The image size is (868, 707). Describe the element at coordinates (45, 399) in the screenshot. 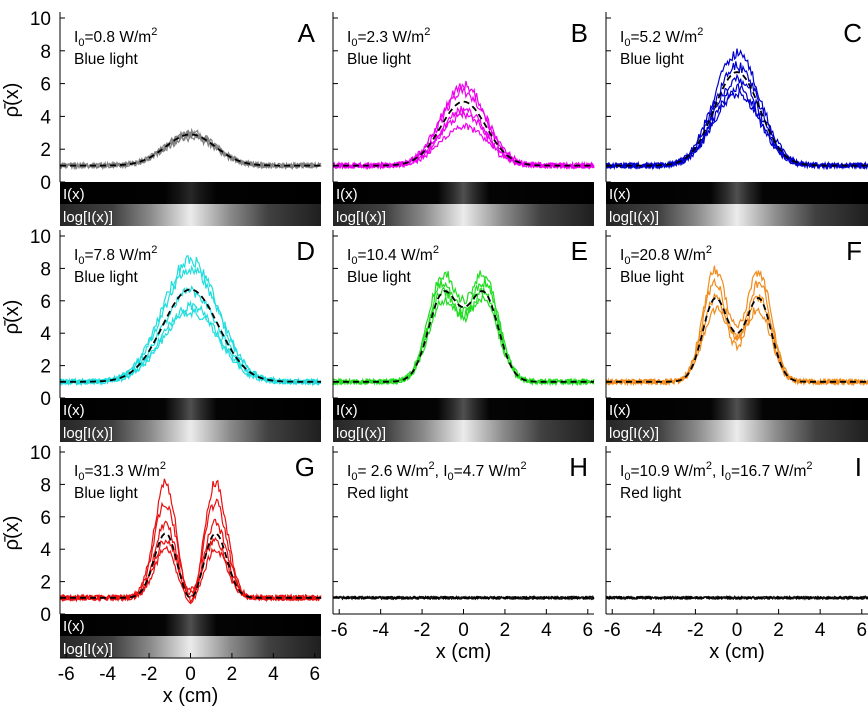

I see `y-tick-label: 0` at that location.